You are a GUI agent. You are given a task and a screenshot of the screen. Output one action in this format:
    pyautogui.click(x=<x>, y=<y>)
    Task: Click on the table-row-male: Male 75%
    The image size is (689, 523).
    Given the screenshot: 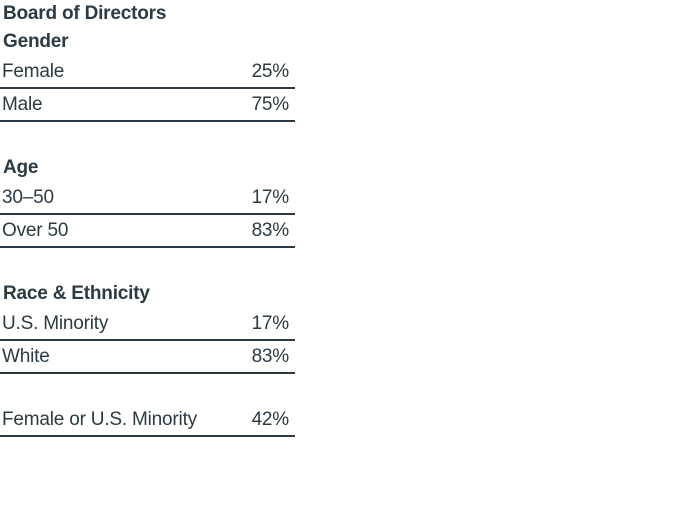 What is the action you would take?
    pyautogui.click(x=147, y=105)
    